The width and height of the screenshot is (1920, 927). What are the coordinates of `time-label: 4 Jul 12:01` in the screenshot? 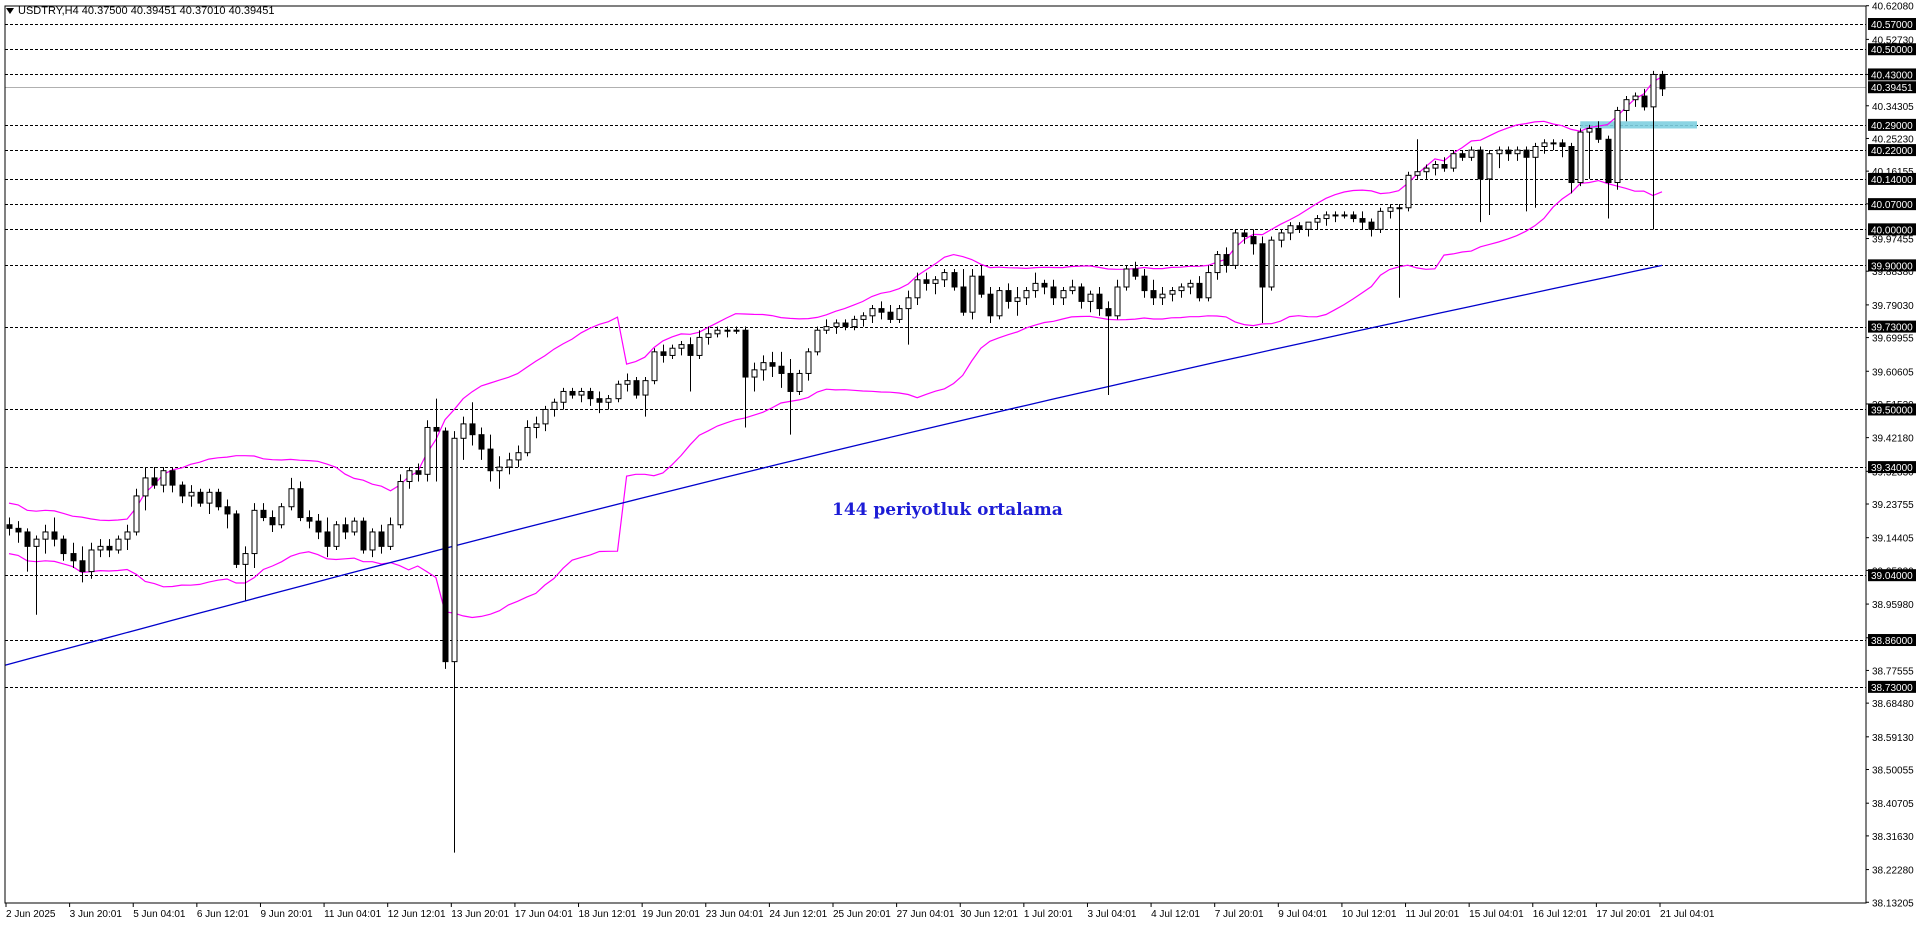 It's located at (1175, 914).